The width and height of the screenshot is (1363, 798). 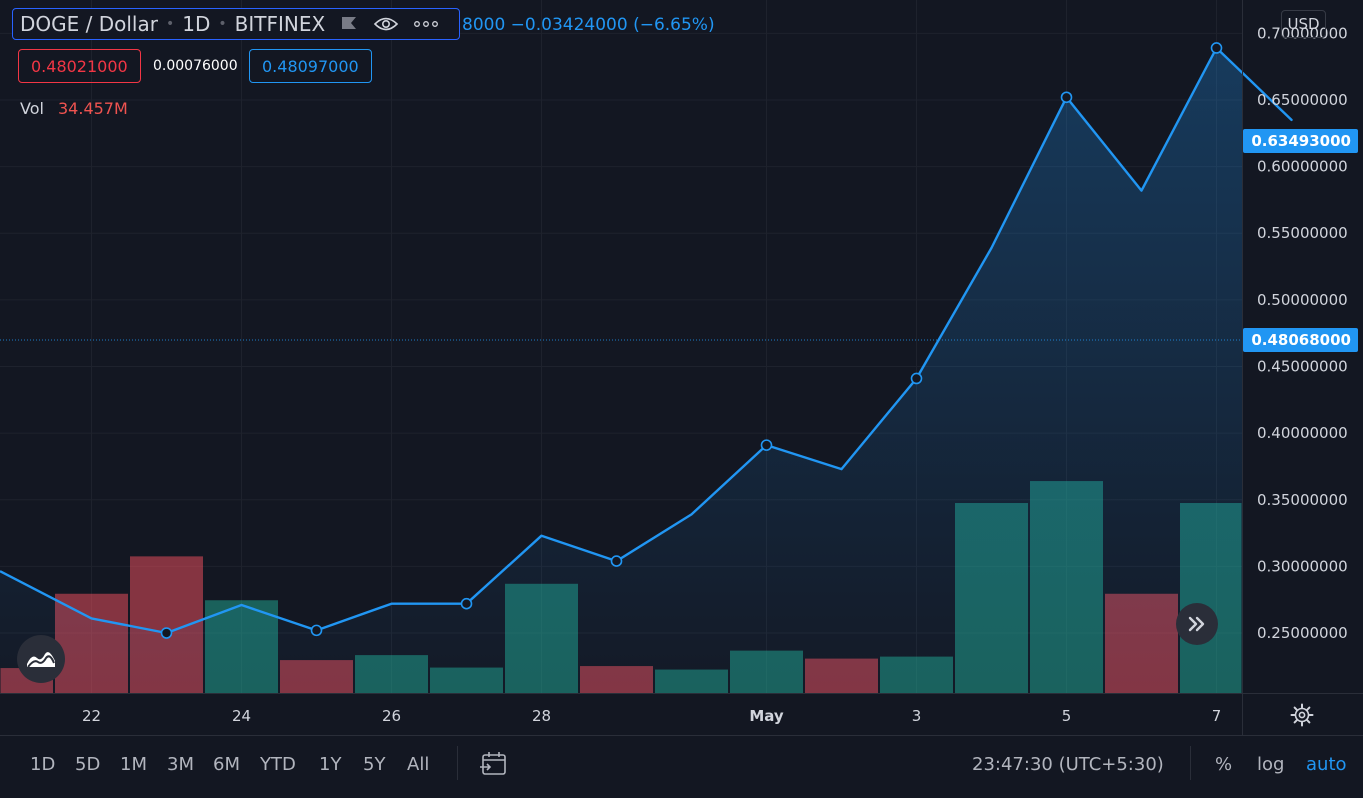 I want to click on chevron-double-right-icon, so click(x=1196, y=624).